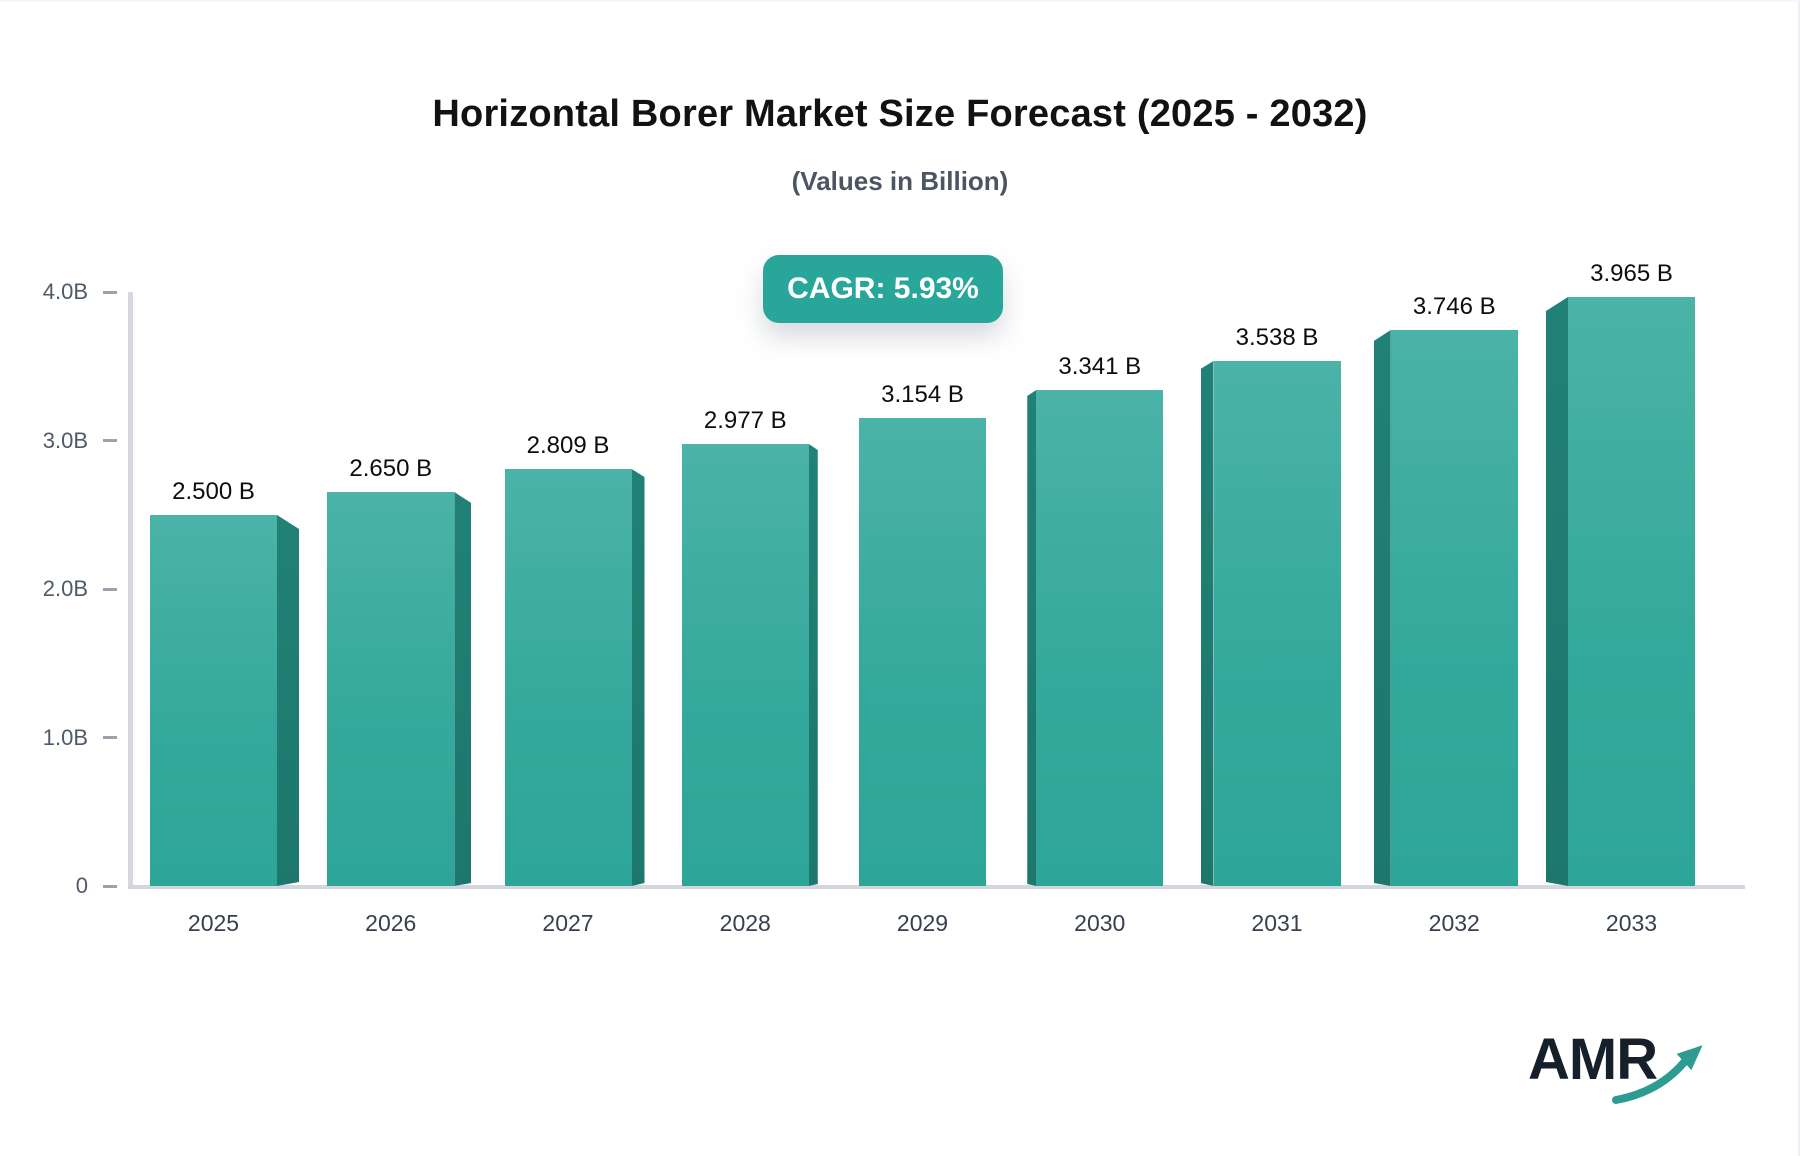  I want to click on y-tick-label: 3.0B, so click(65, 440).